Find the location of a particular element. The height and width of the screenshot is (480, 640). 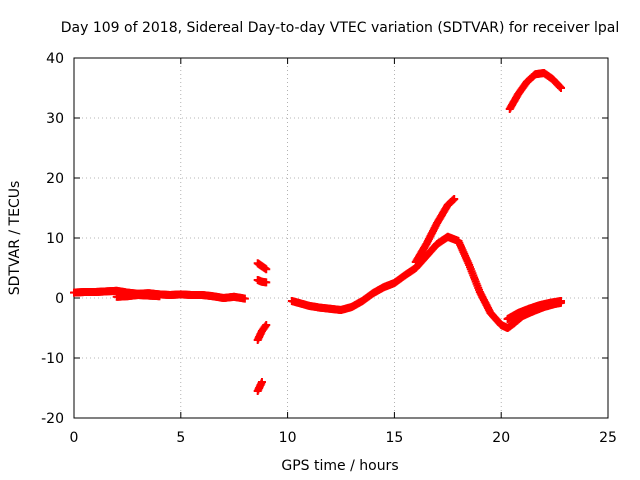

x-tick-labels: 0 5 10 15 20 25 is located at coordinates (343, 438).